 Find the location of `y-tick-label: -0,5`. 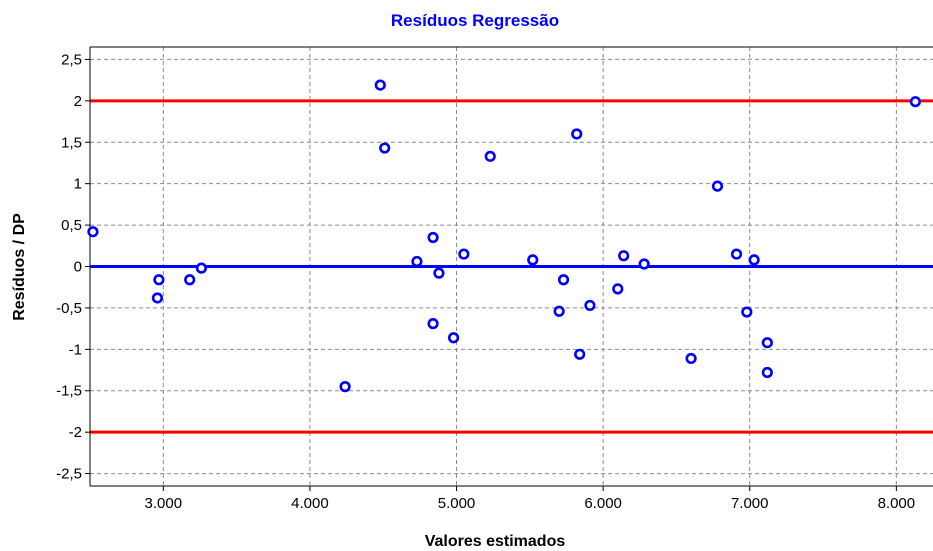

y-tick-label: -0,5 is located at coordinates (69, 308).